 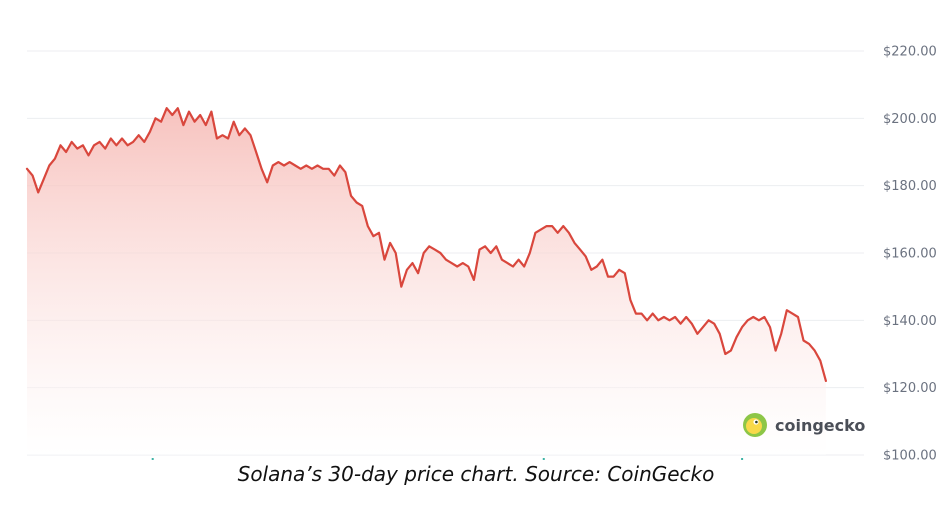 I want to click on y-tick-label: $120.00, so click(x=910, y=388).